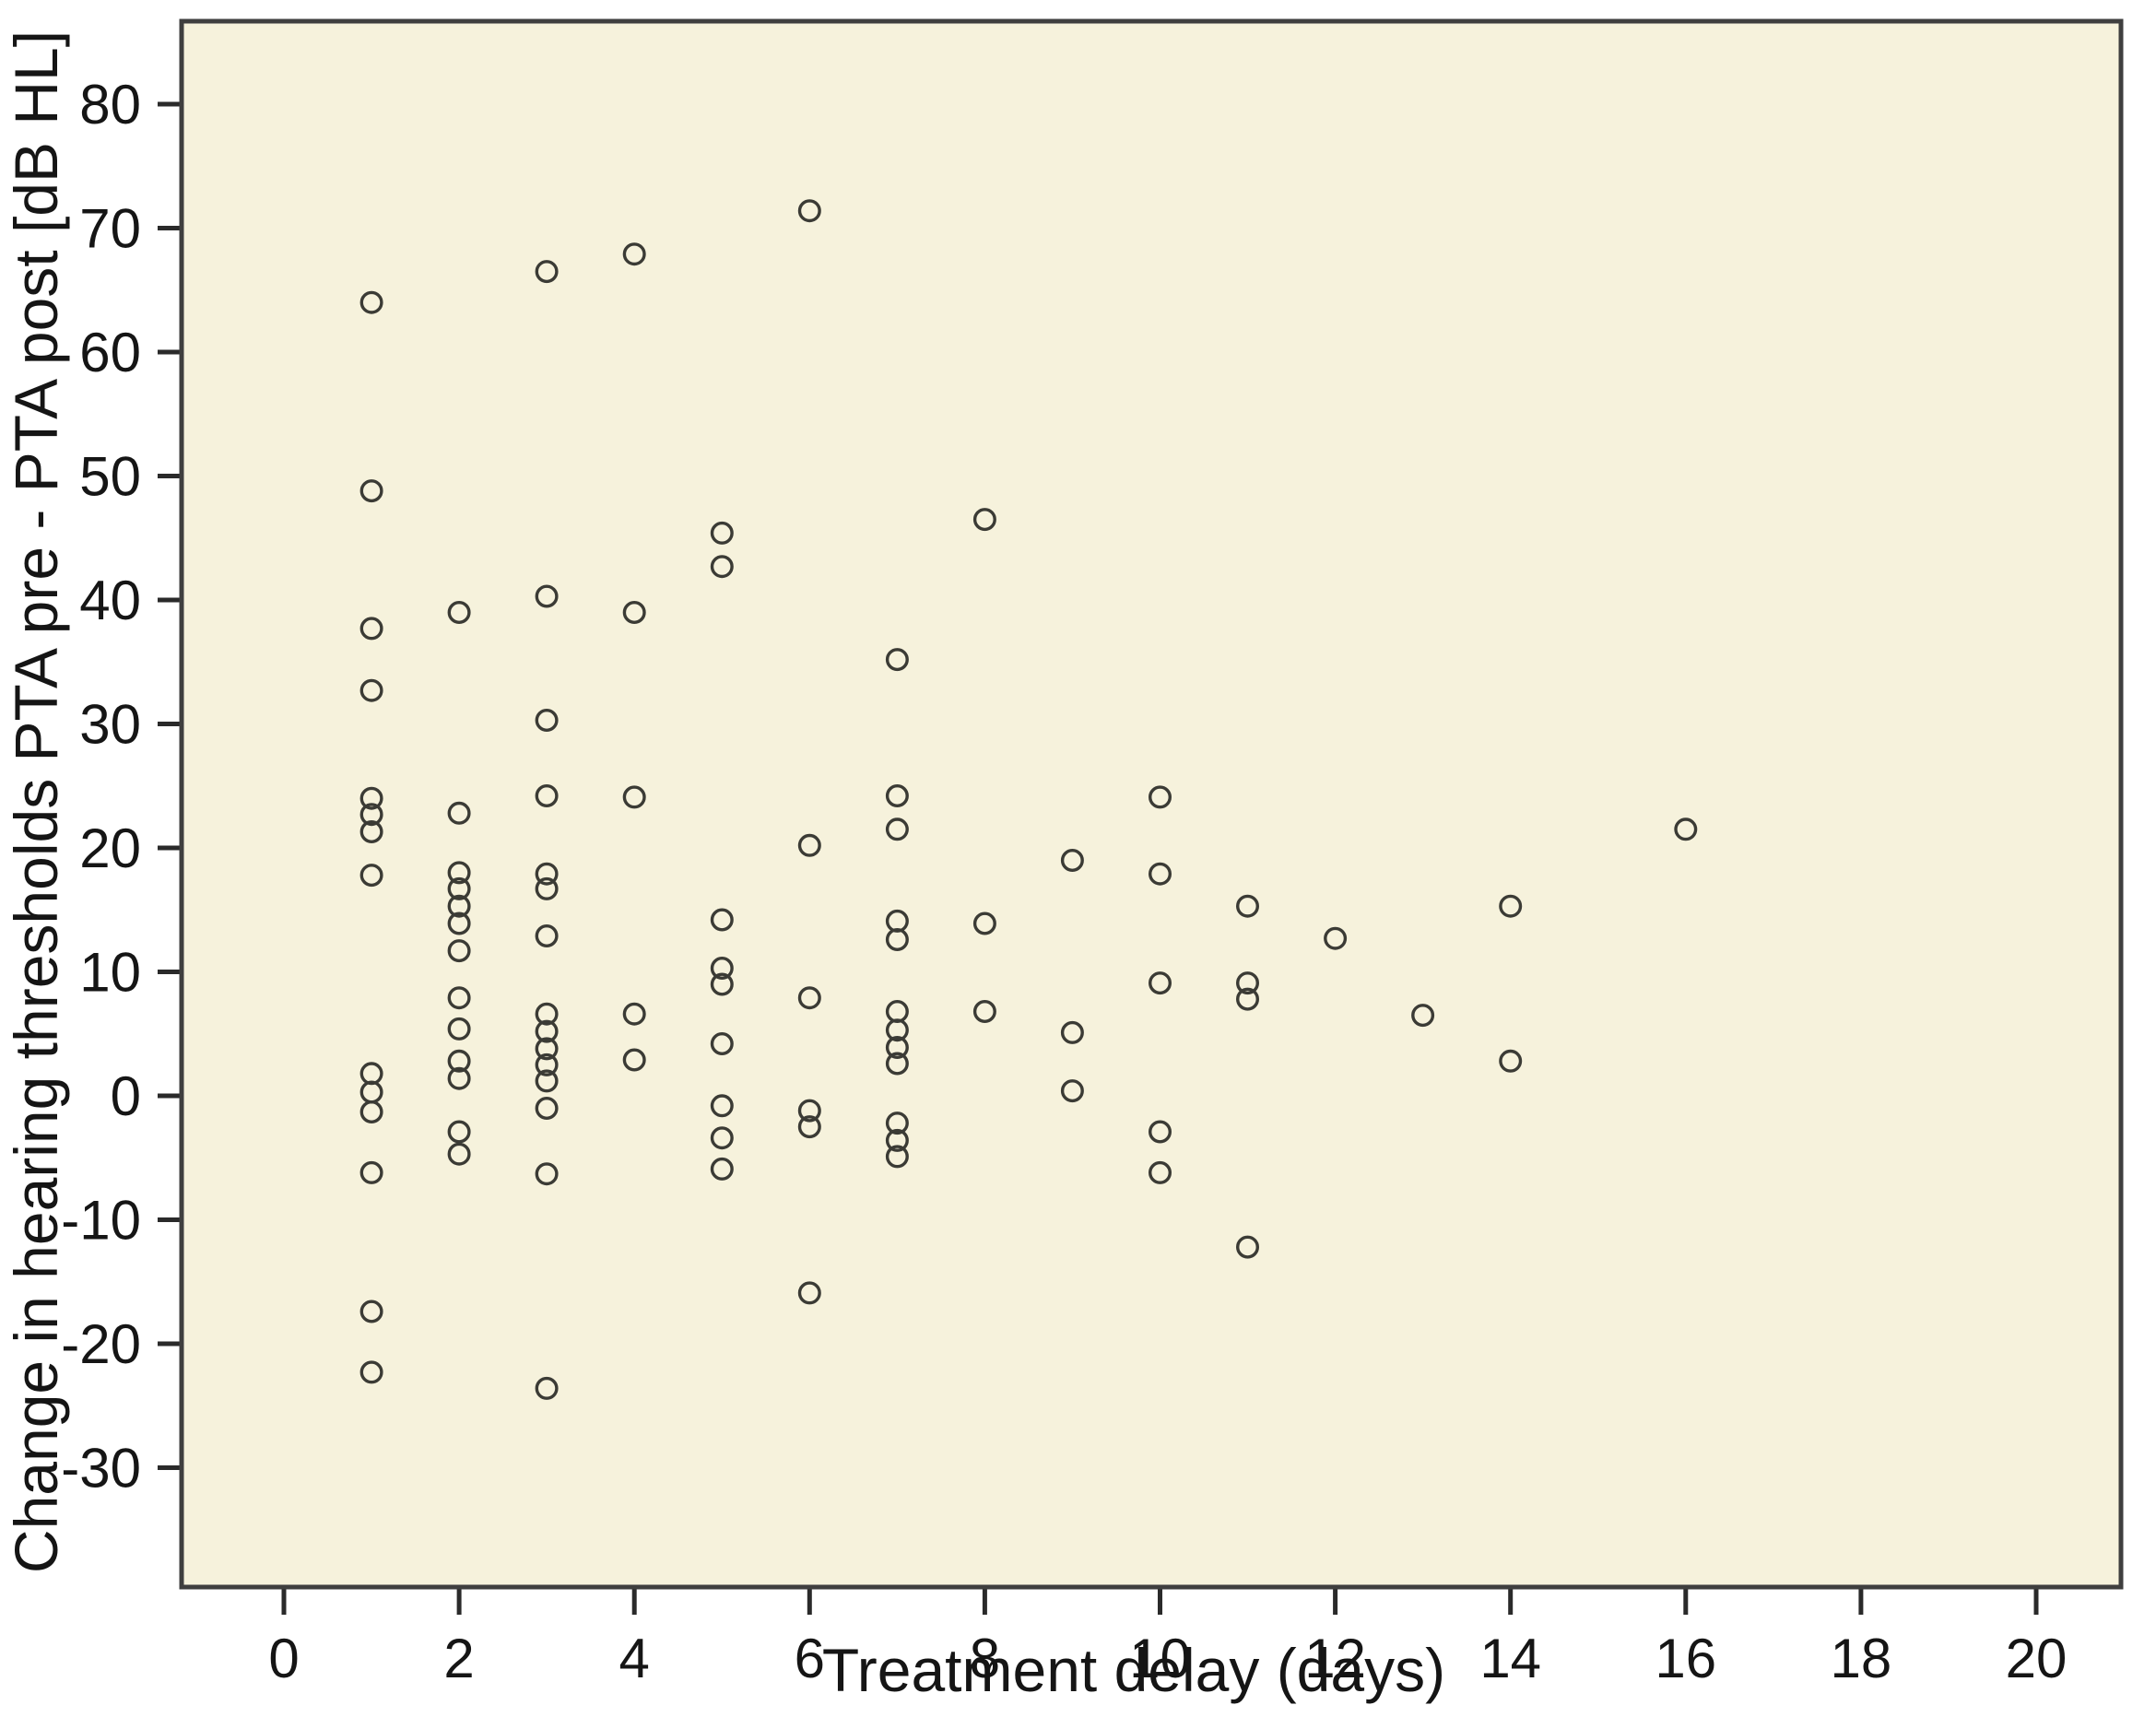  I want to click on y-tick-label: 80, so click(110, 104).